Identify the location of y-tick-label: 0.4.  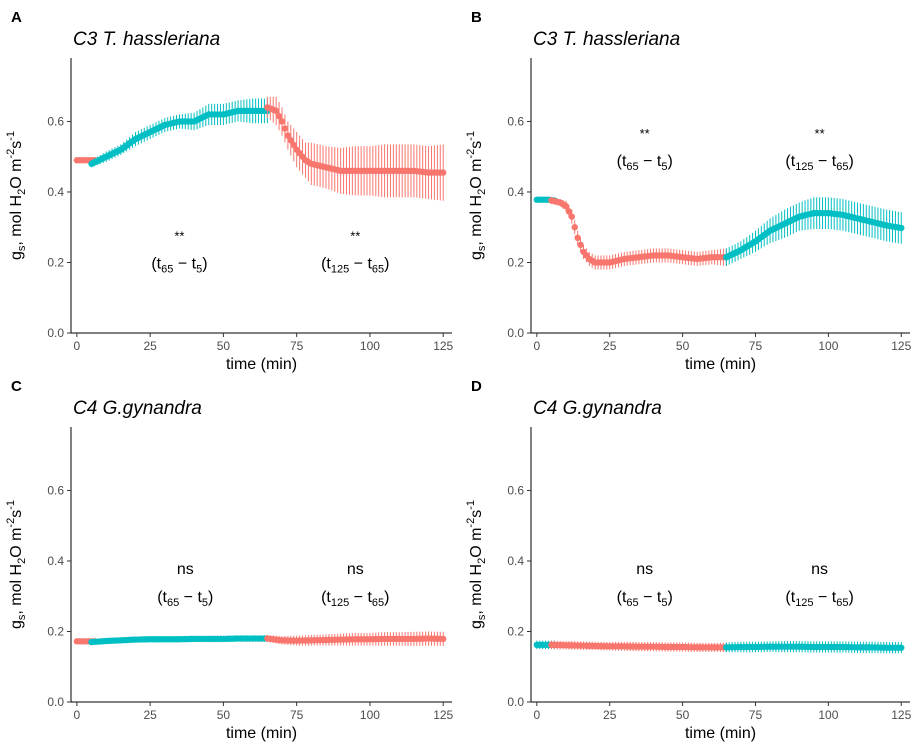
(55, 561).